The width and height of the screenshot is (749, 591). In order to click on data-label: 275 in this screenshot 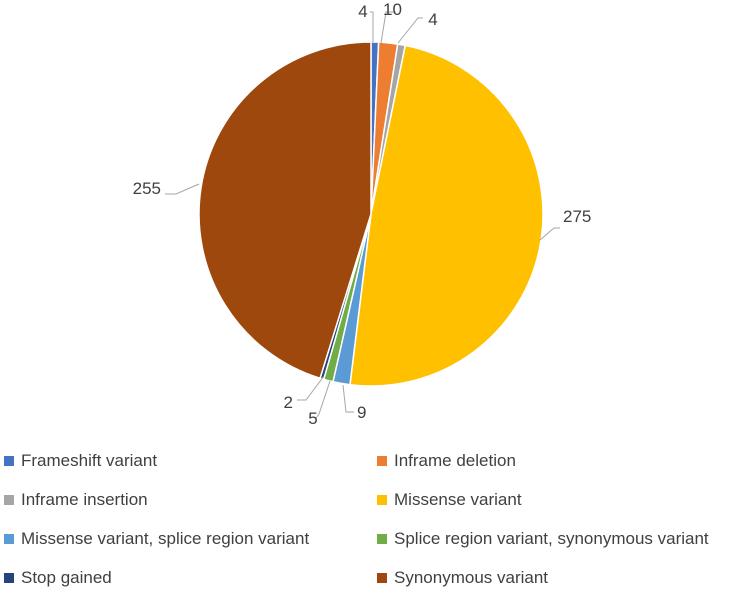, I will do `click(577, 216)`.